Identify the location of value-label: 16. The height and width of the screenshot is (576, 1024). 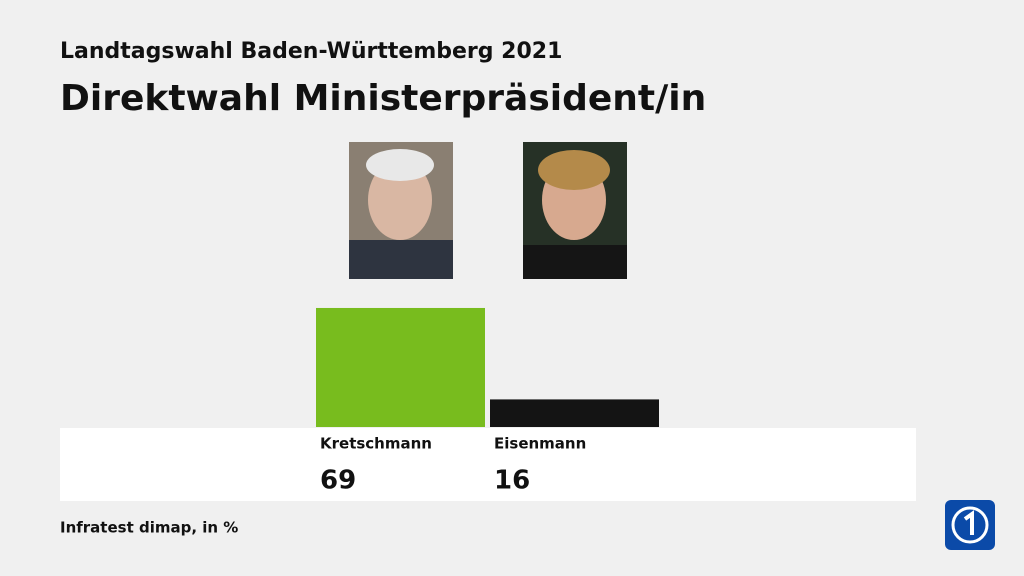
(512, 481).